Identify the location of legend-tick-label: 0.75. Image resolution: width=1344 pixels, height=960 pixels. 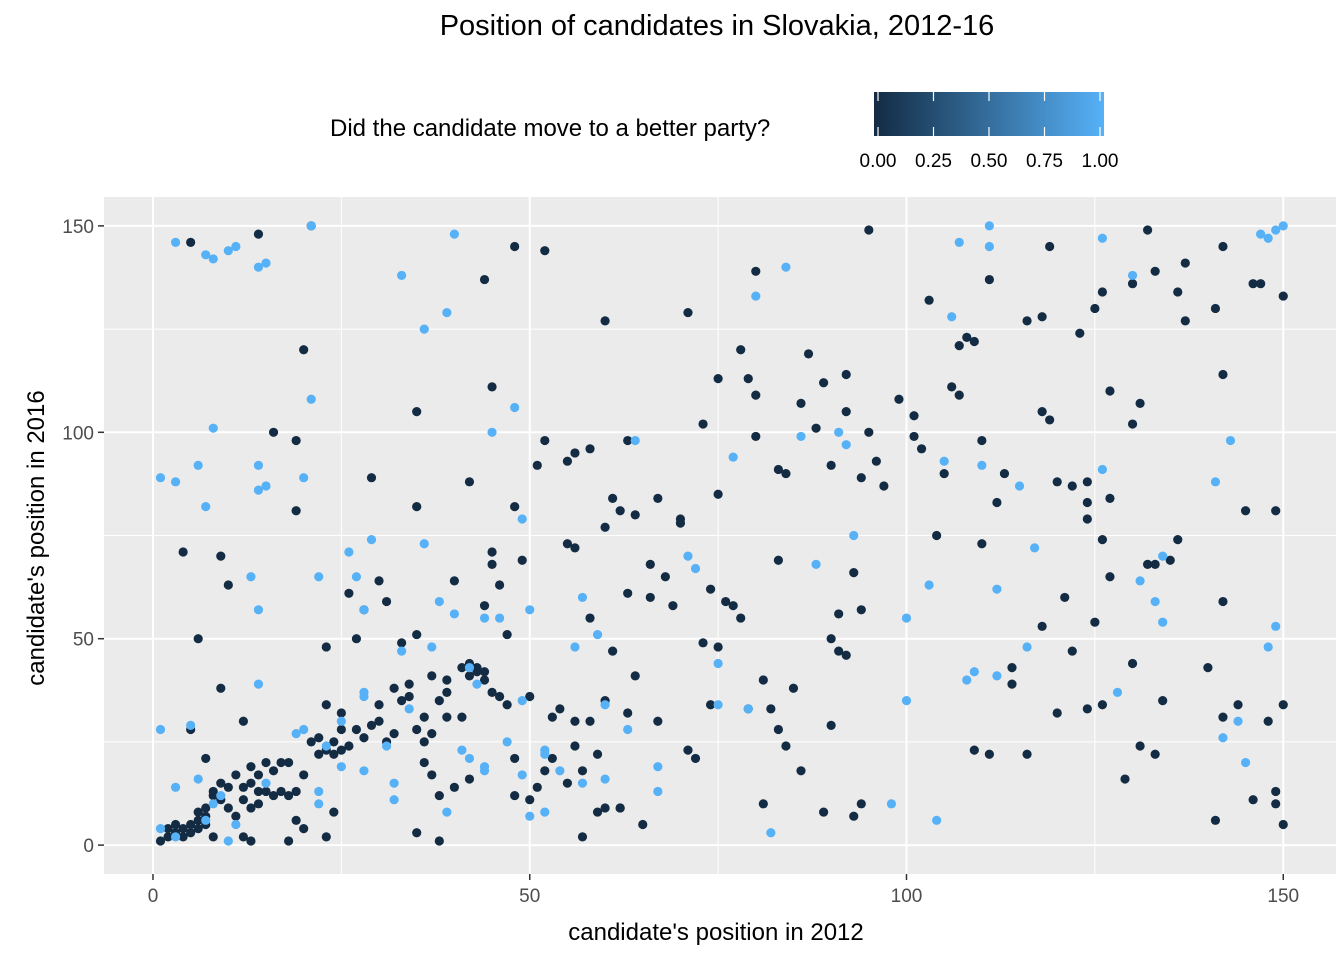
(1044, 161).